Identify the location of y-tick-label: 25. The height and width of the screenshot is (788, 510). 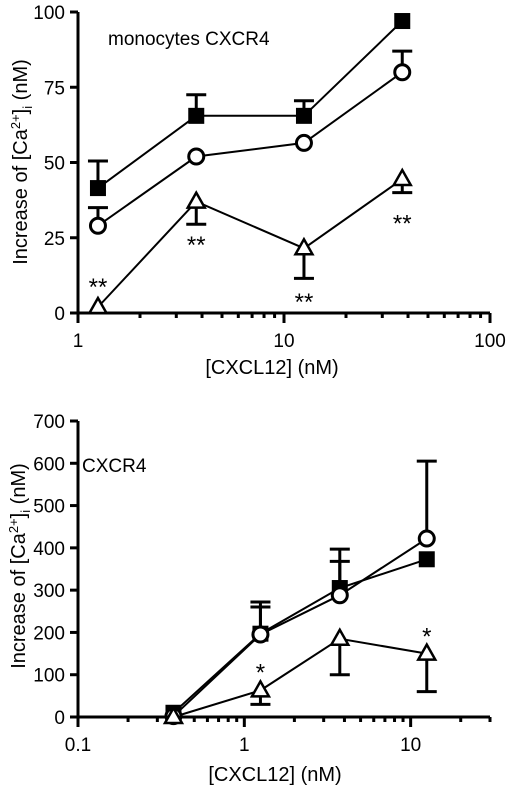
(54, 239).